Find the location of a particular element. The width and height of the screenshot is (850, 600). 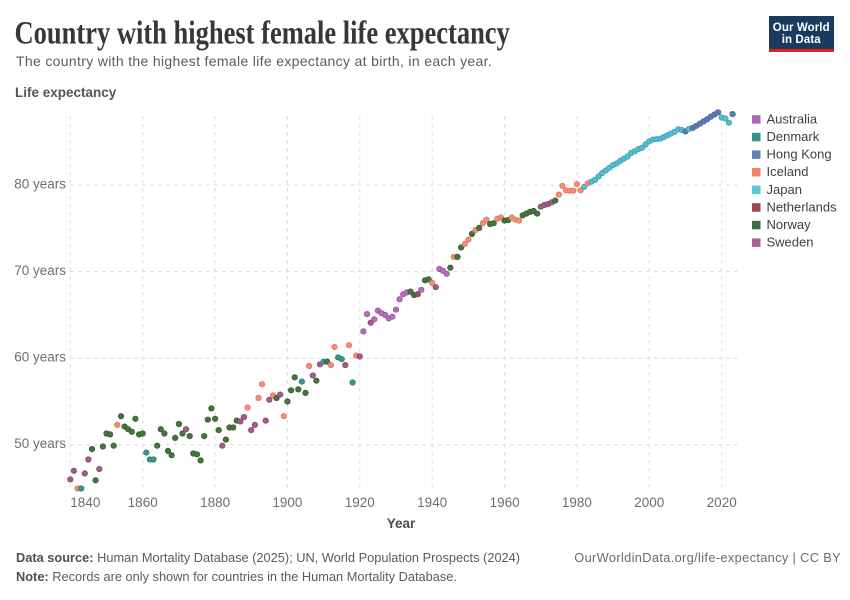

svg-text: Sweden is located at coordinates (790, 242).